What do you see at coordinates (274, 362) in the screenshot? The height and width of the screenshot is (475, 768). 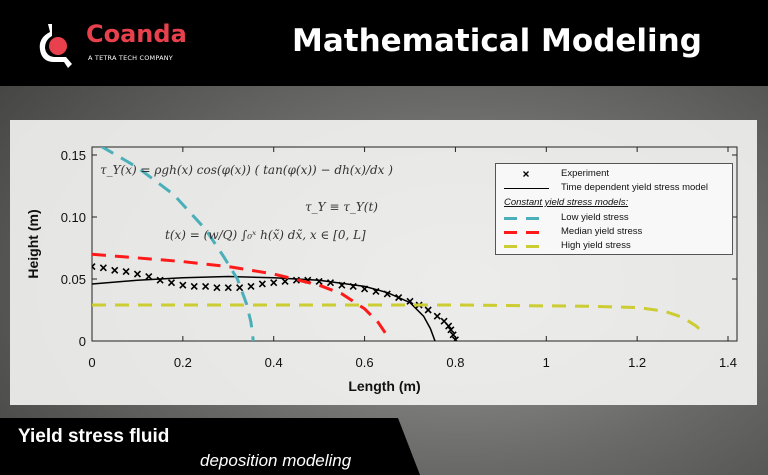 I see `x-tick-label: 0.4` at bounding box center [274, 362].